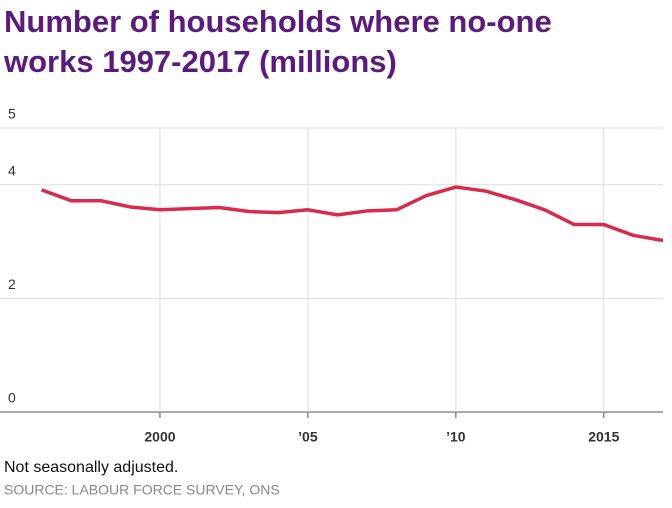  What do you see at coordinates (159, 437) in the screenshot?
I see `x-tick-label: 2000` at bounding box center [159, 437].